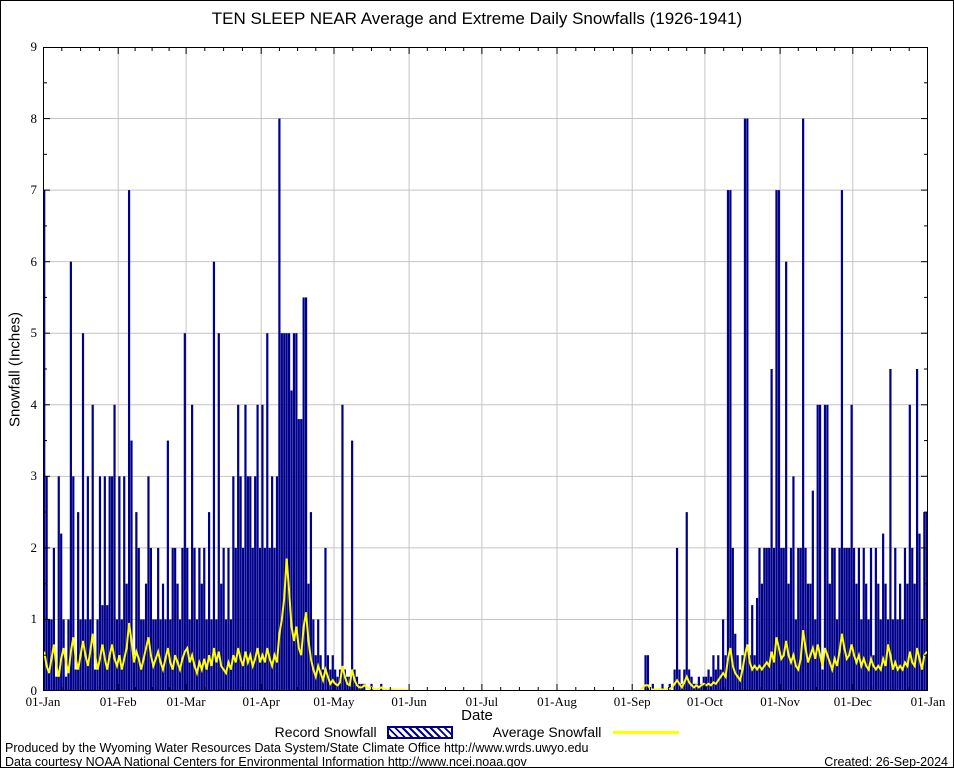 The width and height of the screenshot is (954, 768). I want to click on y-tick-label: 3, so click(34, 476).